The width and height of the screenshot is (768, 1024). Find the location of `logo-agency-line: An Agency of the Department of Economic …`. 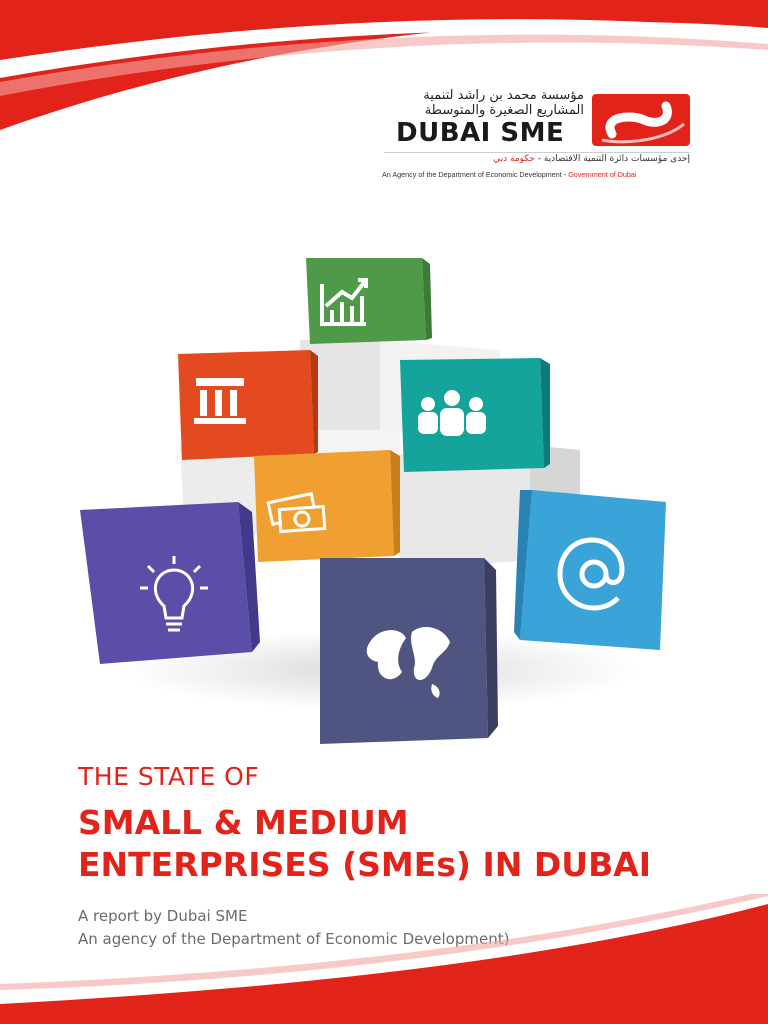

logo-agency-line: An Agency of the Department of Economic … is located at coordinates (542, 174).